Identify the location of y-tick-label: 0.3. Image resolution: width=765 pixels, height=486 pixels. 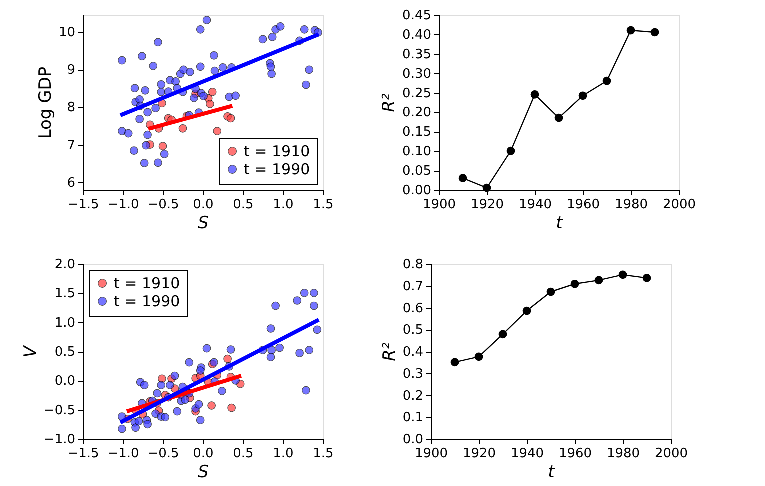
(413, 374).